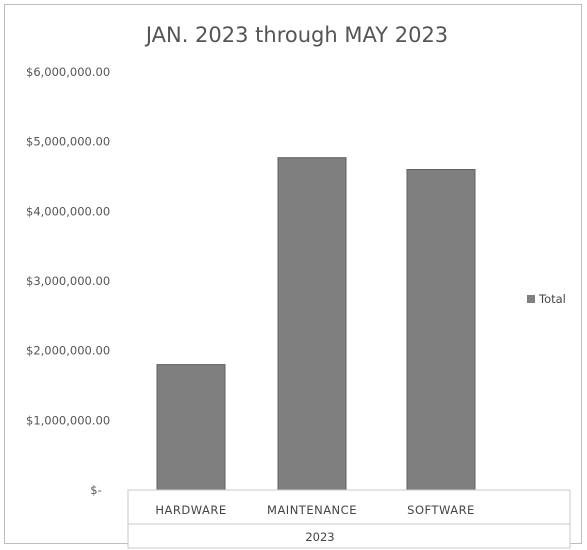 The width and height of the screenshot is (587, 550). Describe the element at coordinates (312, 324) in the screenshot. I see `bar-maintenance` at that location.